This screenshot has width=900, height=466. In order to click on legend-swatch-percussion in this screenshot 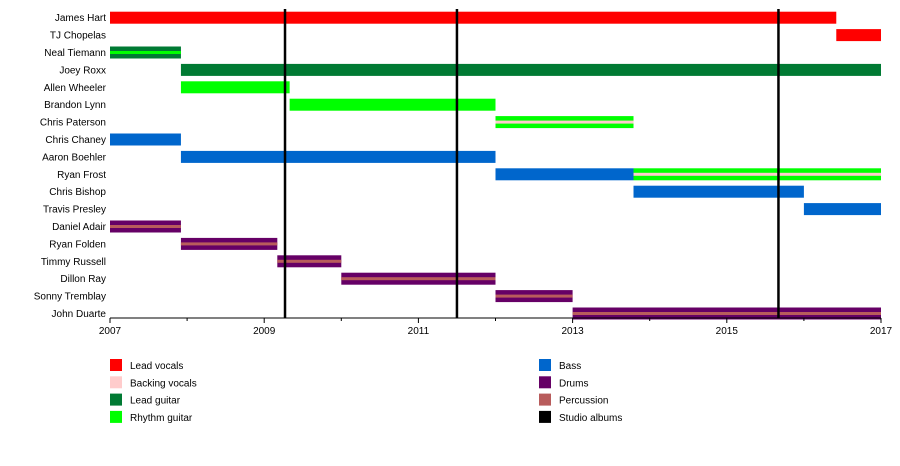, I will do `click(545, 399)`.